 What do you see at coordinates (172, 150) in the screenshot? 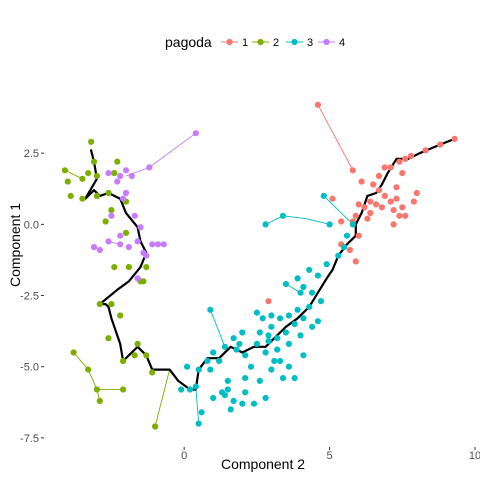
I see `series-4-link` at bounding box center [172, 150].